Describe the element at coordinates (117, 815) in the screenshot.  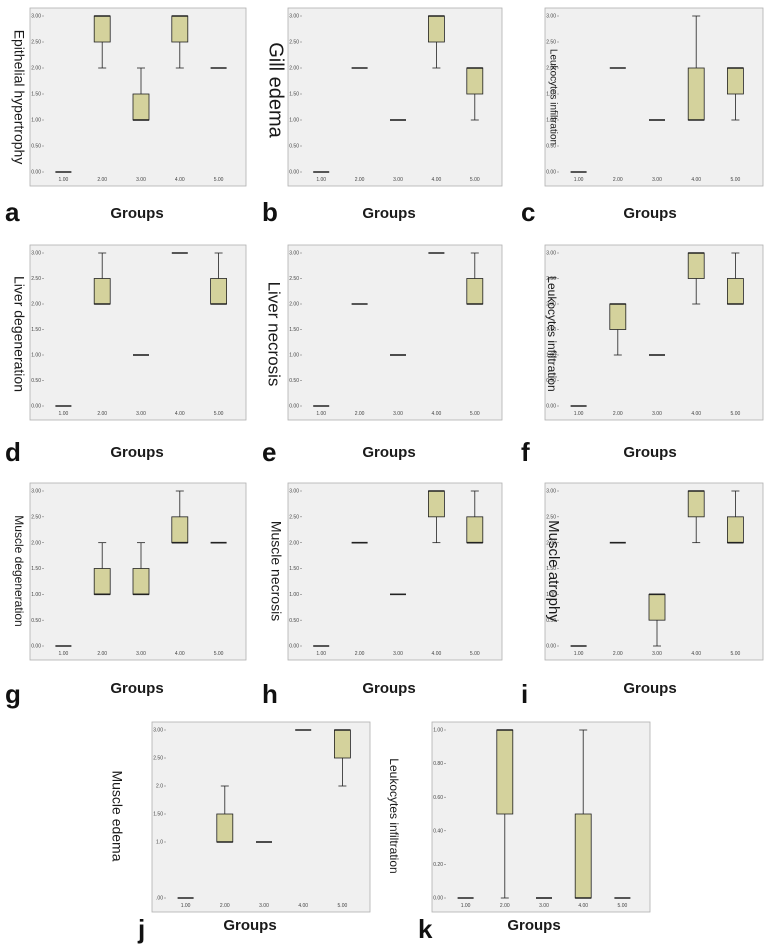
I see `y-axis-title: Muscle edema` at that location.